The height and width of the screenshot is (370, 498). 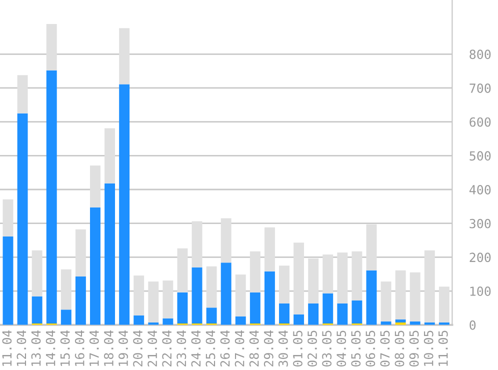 What do you see at coordinates (21, 348) in the screenshot?
I see `x-tick-label: 12.04` at bounding box center [21, 348].